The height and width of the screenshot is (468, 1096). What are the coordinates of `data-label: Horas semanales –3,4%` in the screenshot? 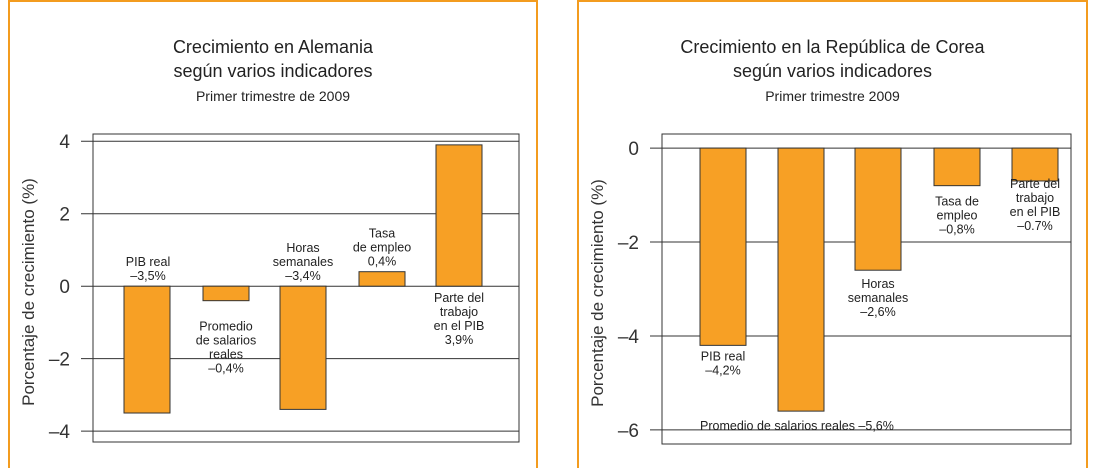 It's located at (303, 262).